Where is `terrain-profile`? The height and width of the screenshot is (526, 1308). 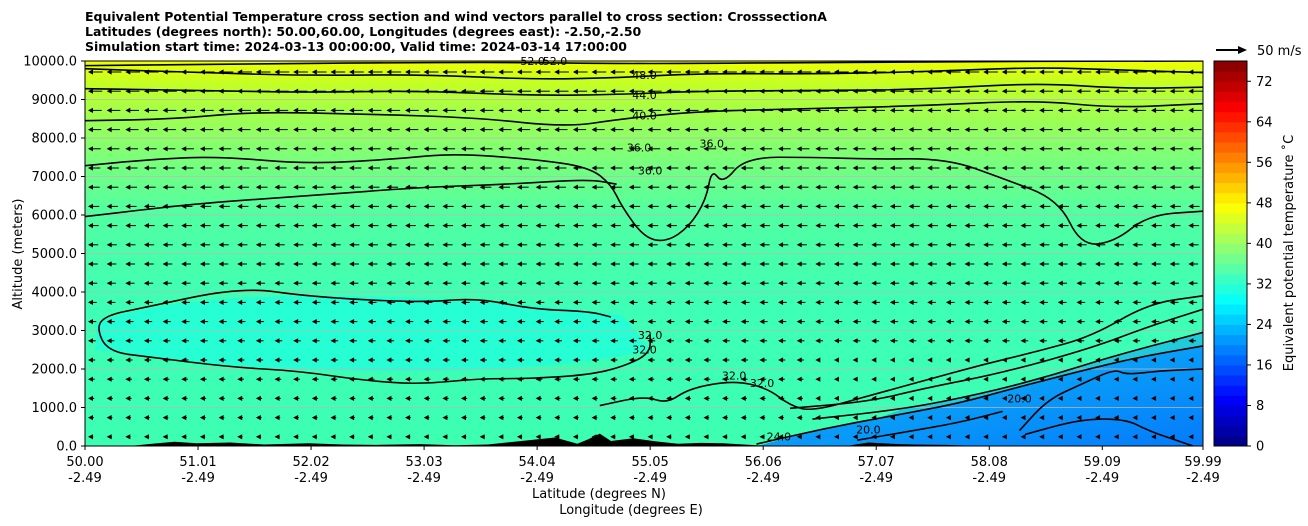
terrain-profile is located at coordinates (644, 439).